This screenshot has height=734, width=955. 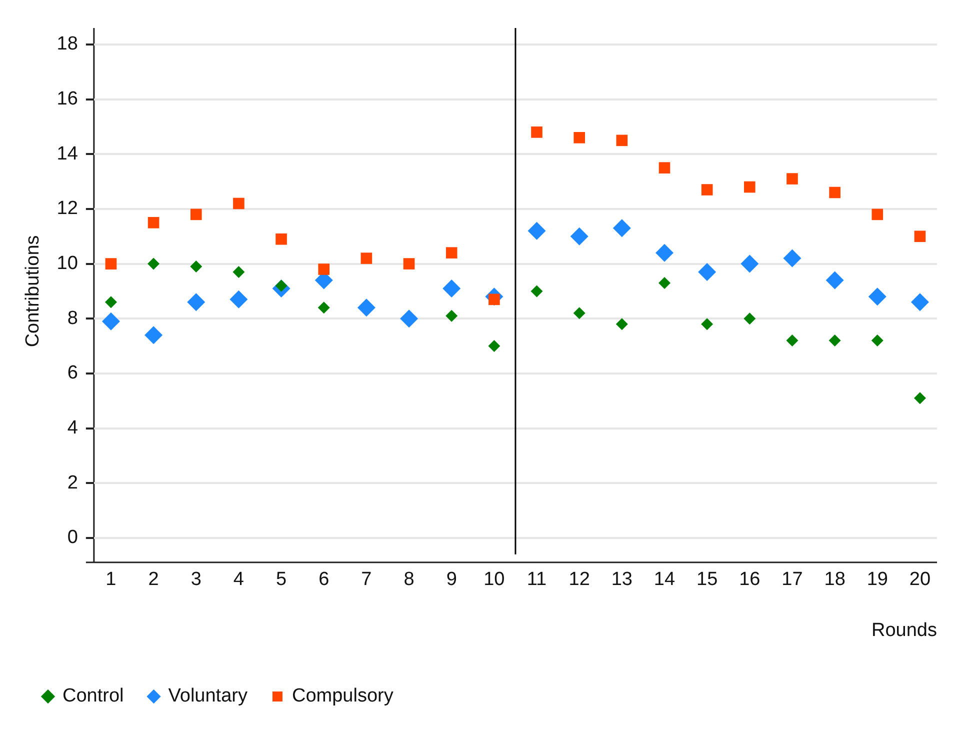 What do you see at coordinates (72, 428) in the screenshot?
I see `y-tick-label: 4` at bounding box center [72, 428].